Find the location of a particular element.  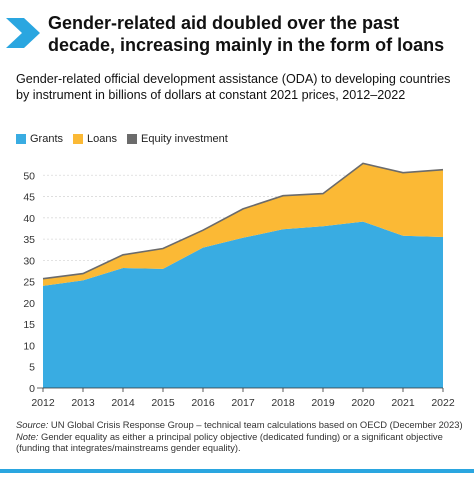

legend-item-equity: Equity investment is located at coordinates (177, 139).